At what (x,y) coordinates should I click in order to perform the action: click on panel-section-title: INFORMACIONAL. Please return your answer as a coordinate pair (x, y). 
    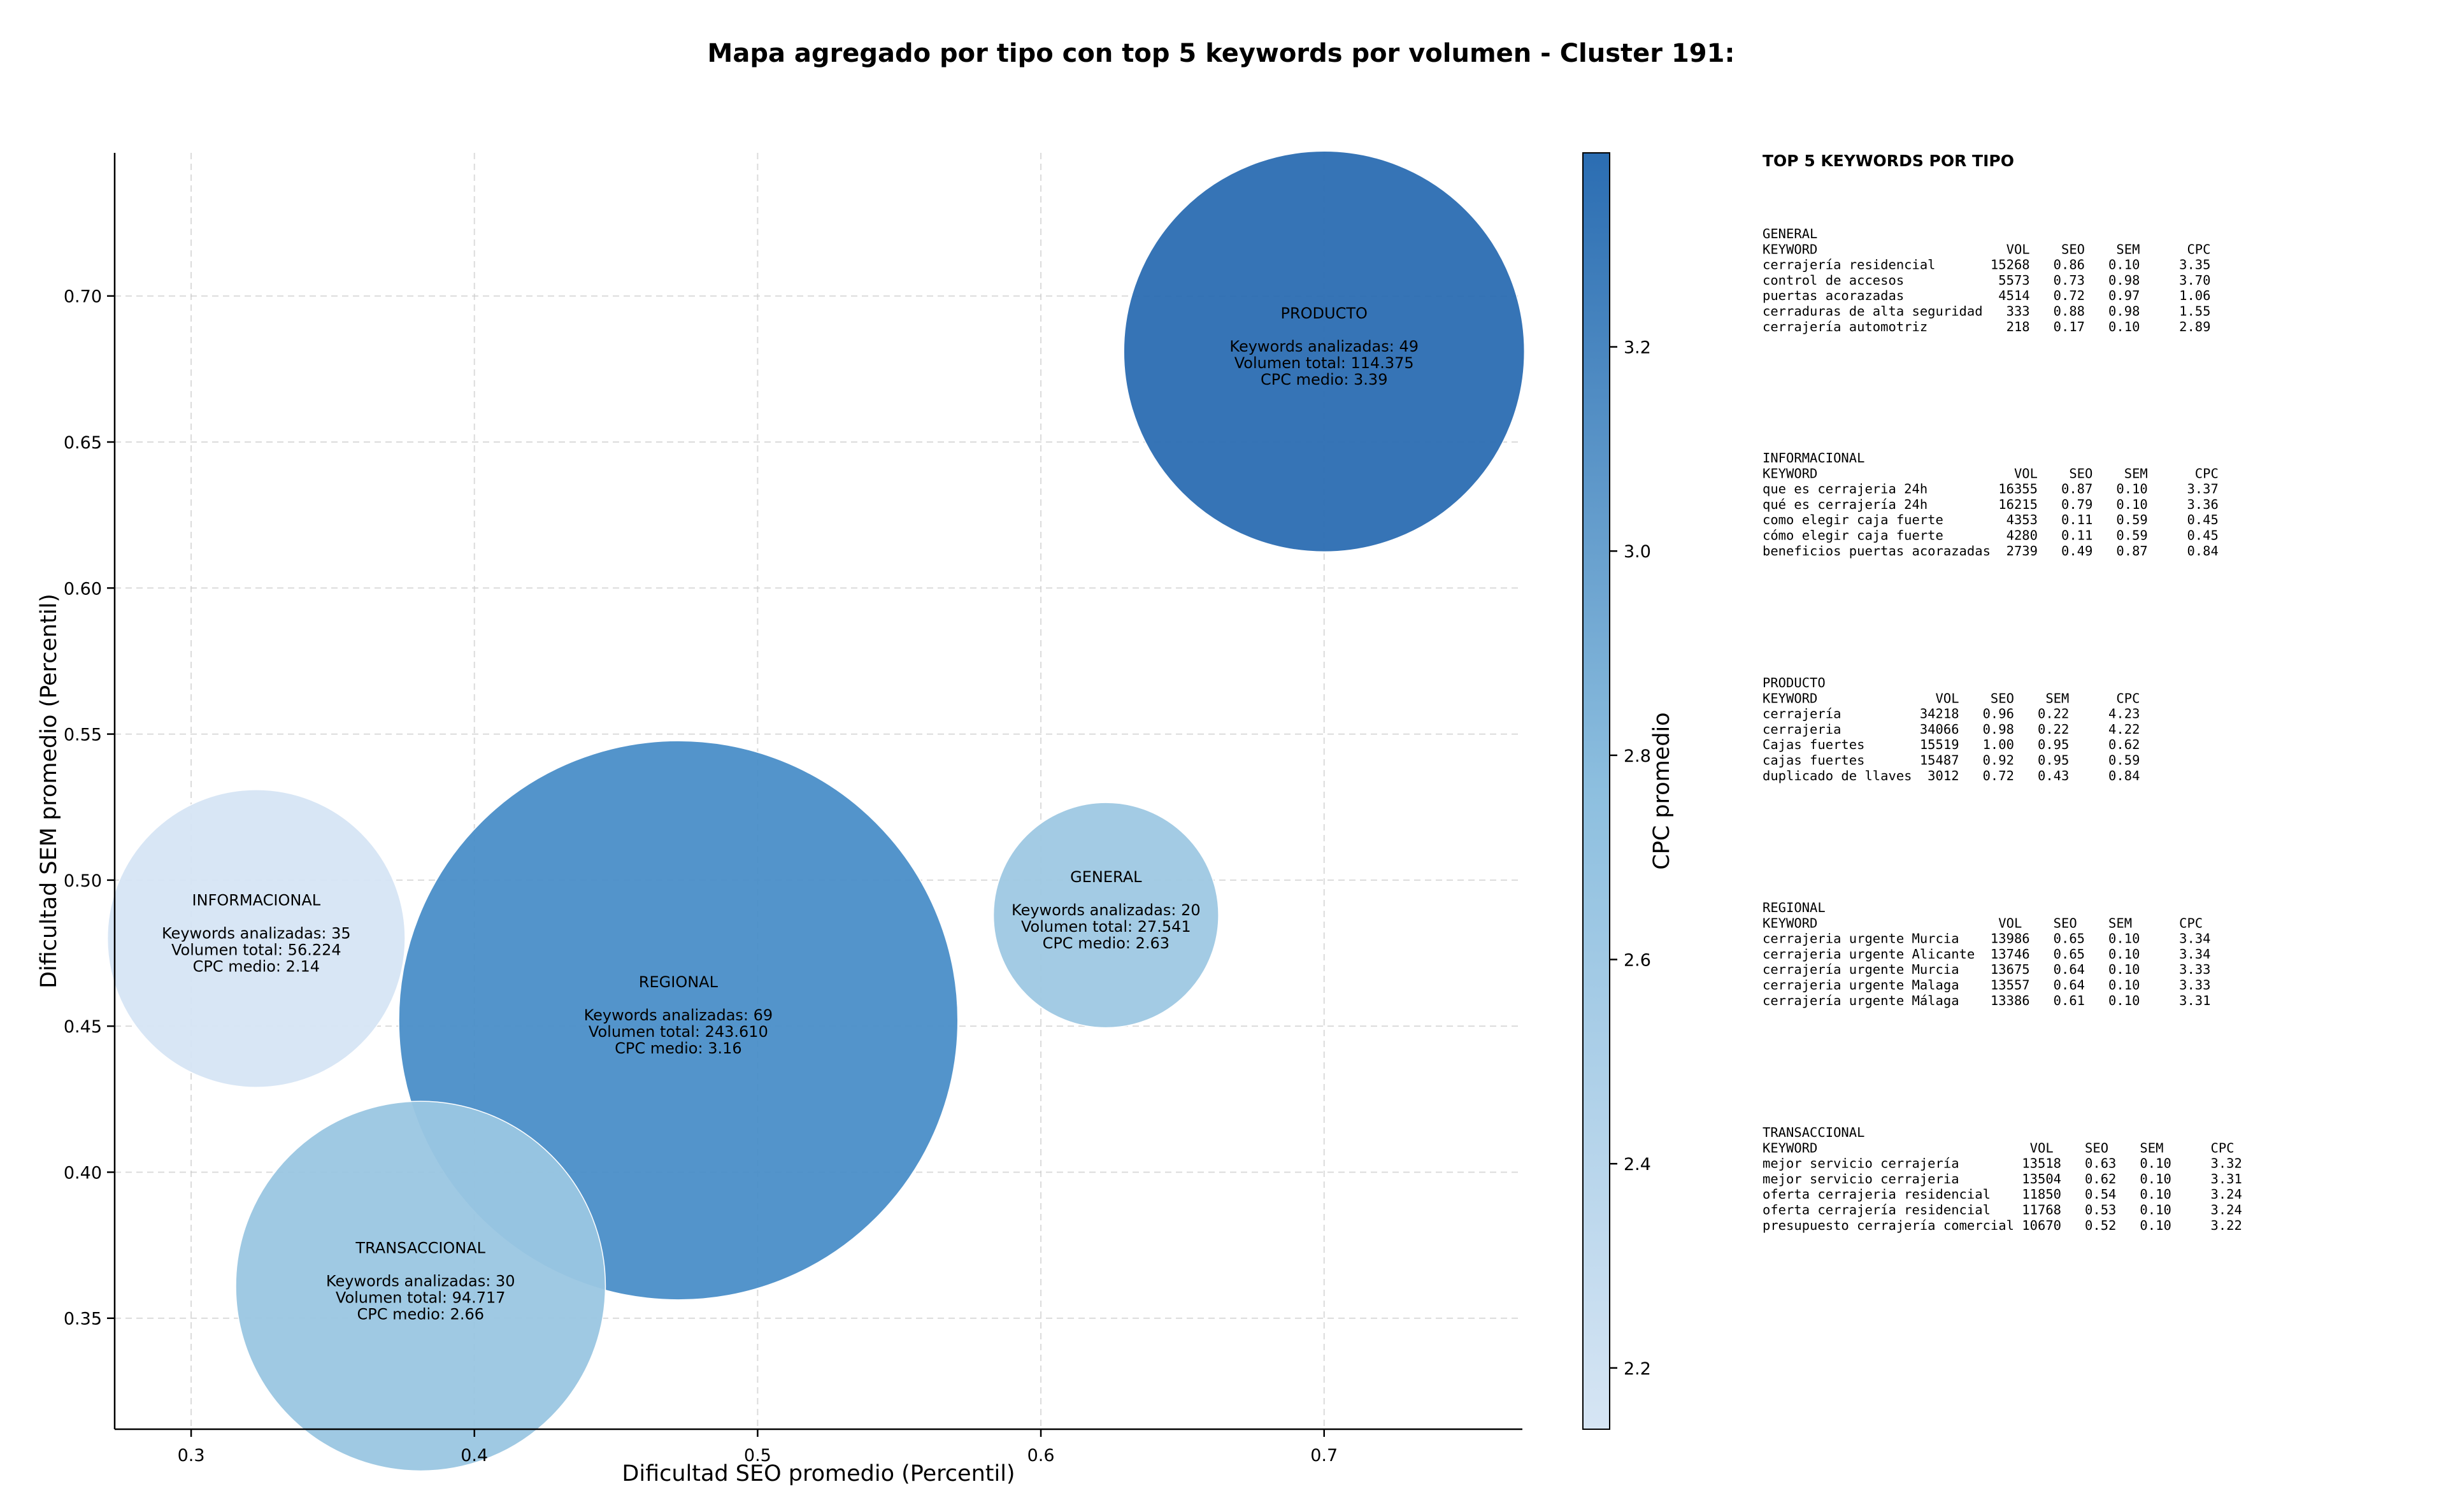
    Looking at the image, I should click on (1814, 458).